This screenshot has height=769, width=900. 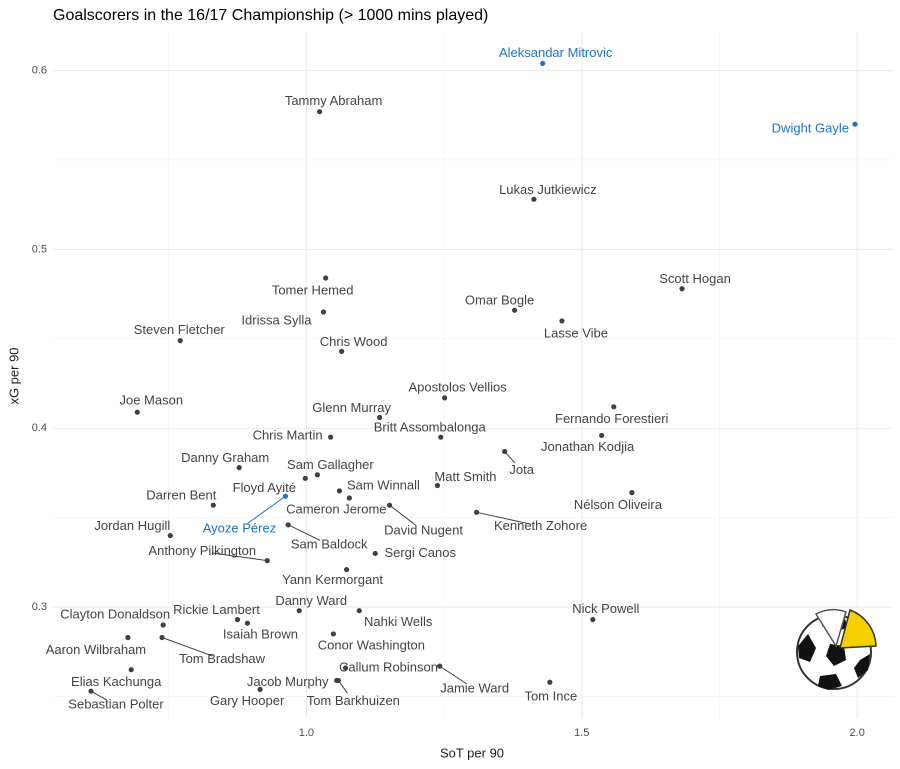 I want to click on point-label: Tammy Abraham, so click(x=334, y=100).